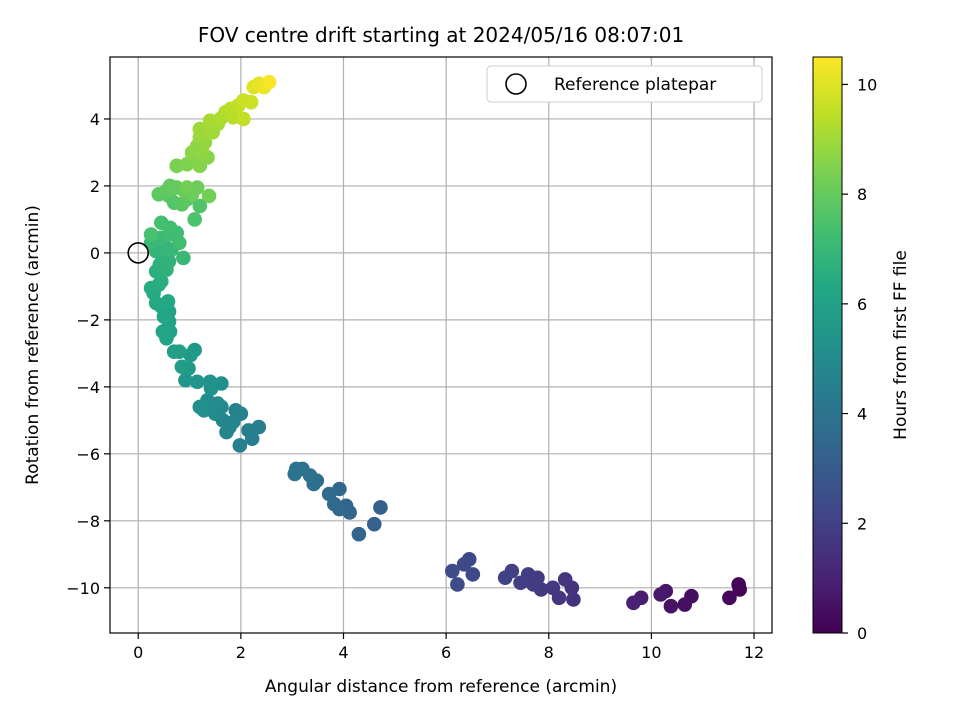  I want to click on y-tick-label: 0, so click(95, 253).